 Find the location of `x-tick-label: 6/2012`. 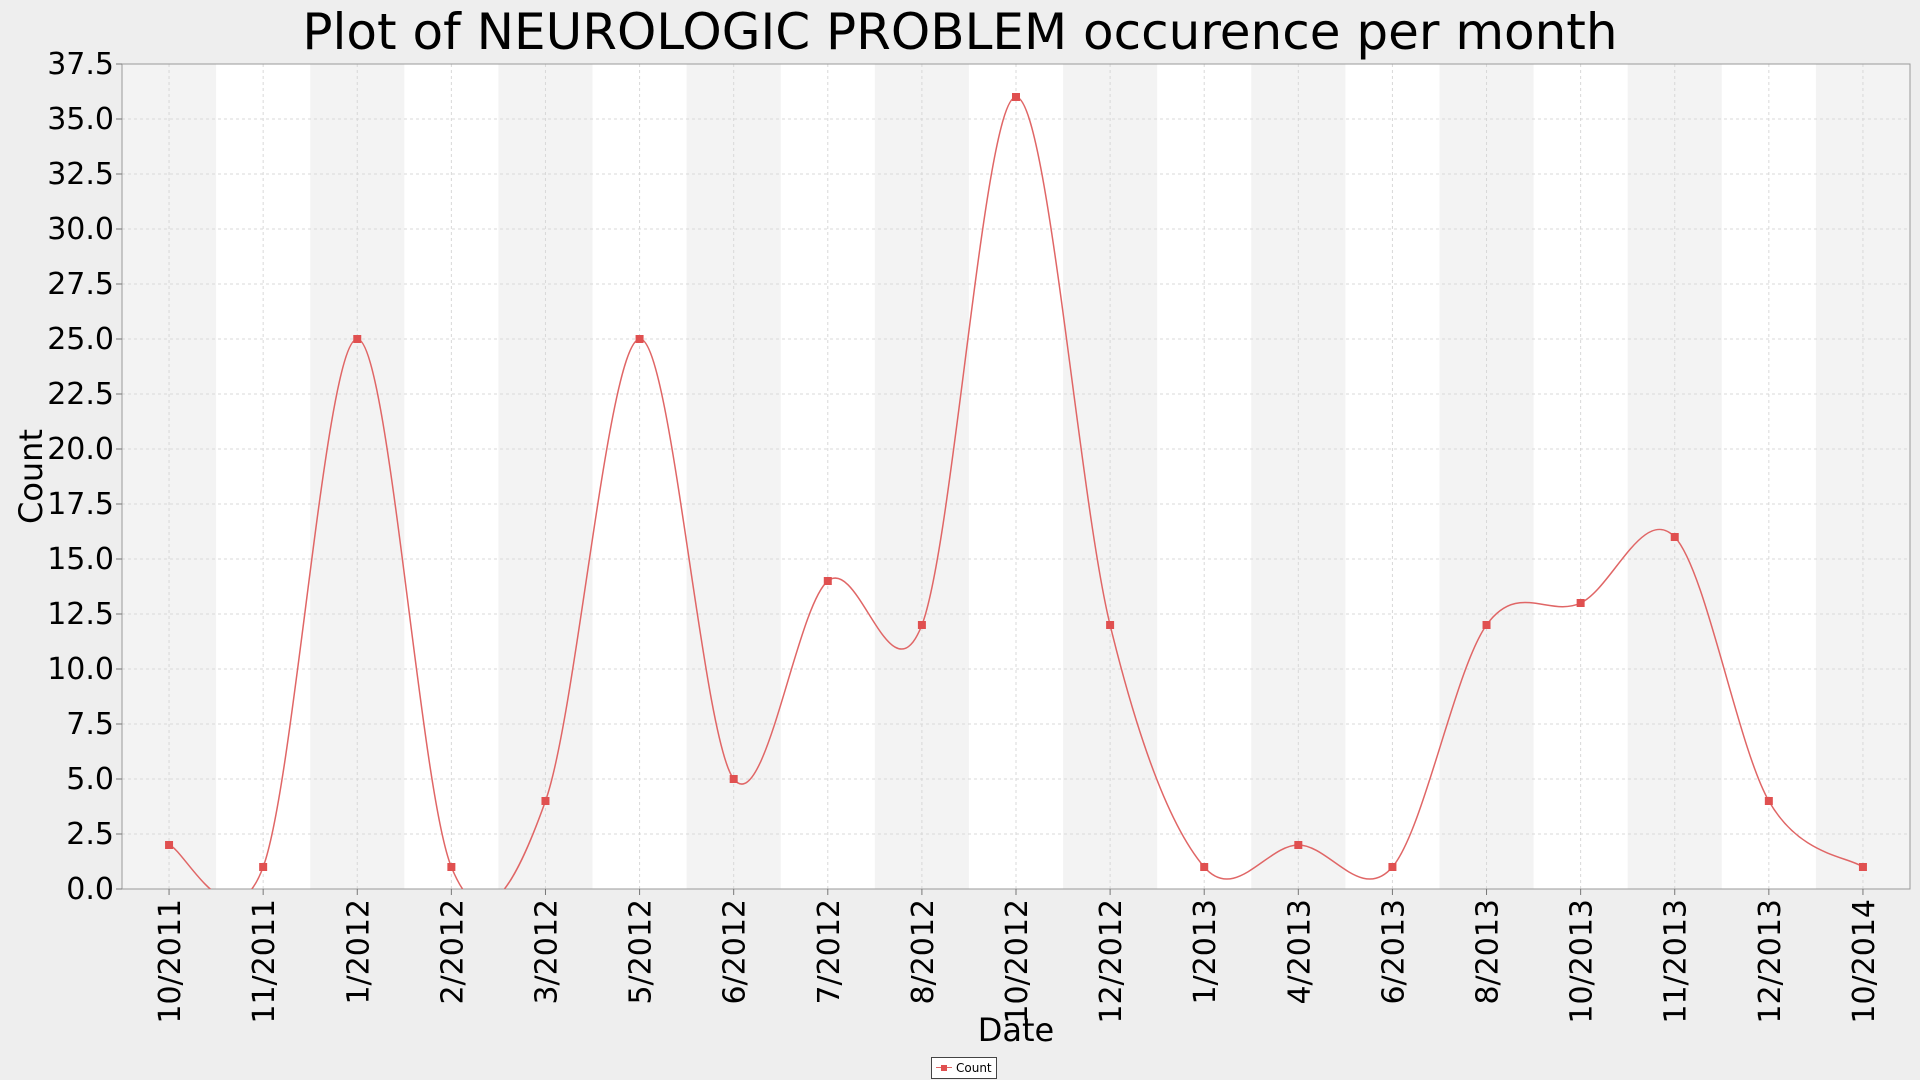

x-tick-label: 6/2012 is located at coordinates (735, 952).